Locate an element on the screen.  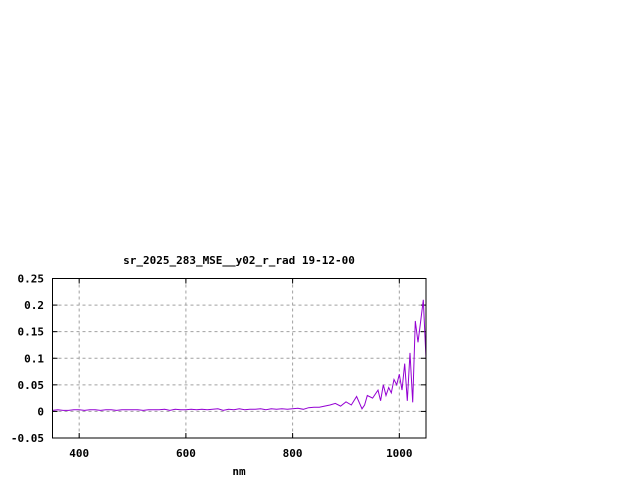
y-tick-label: 0.2 is located at coordinates (34, 305).